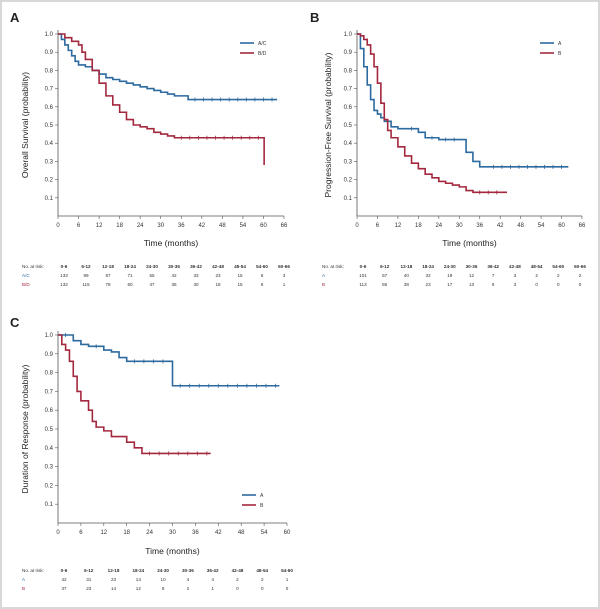 Image resolution: width=600 pixels, height=609 pixels. What do you see at coordinates (49, 392) in the screenshot?
I see `panel-c-y-tick-label: 0.7` at bounding box center [49, 392].